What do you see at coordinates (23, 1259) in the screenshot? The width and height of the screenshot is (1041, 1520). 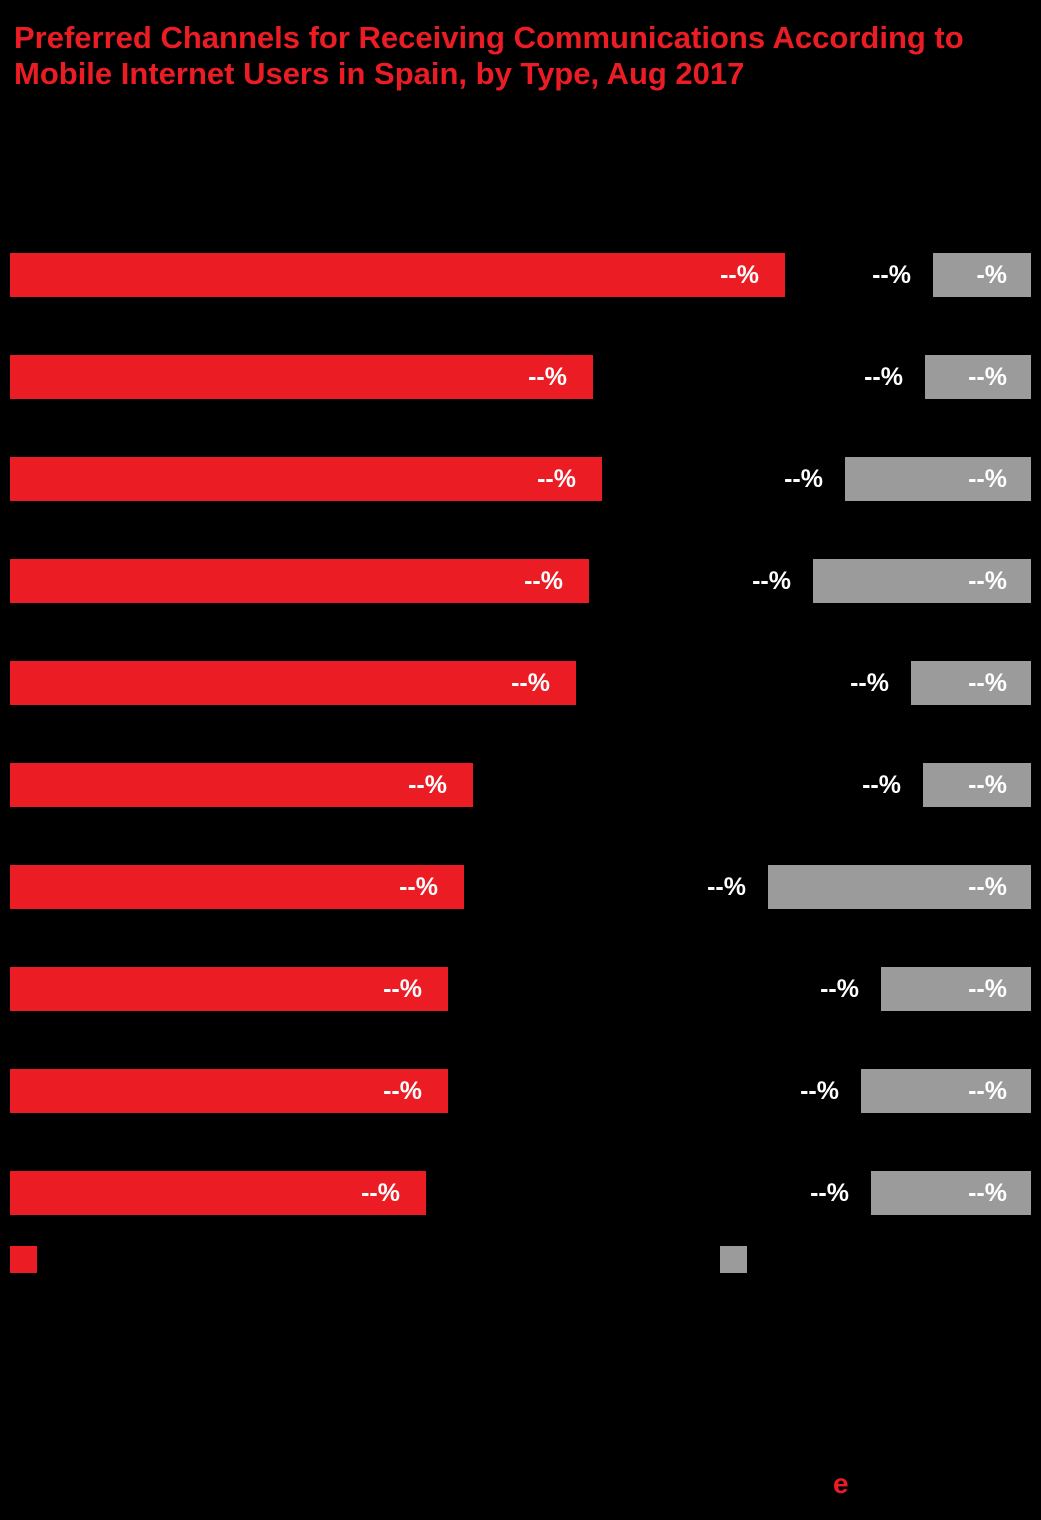 I see `legend-swatch-red` at bounding box center [23, 1259].